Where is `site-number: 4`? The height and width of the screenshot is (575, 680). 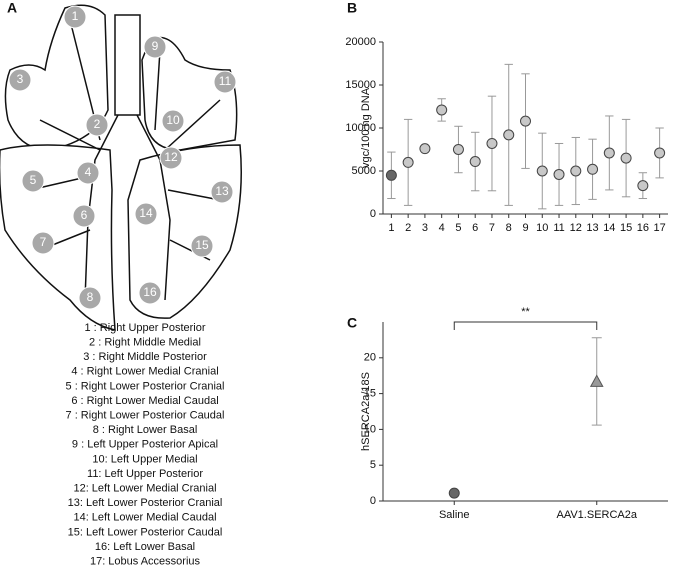
site-number: 4 is located at coordinates (88, 172).